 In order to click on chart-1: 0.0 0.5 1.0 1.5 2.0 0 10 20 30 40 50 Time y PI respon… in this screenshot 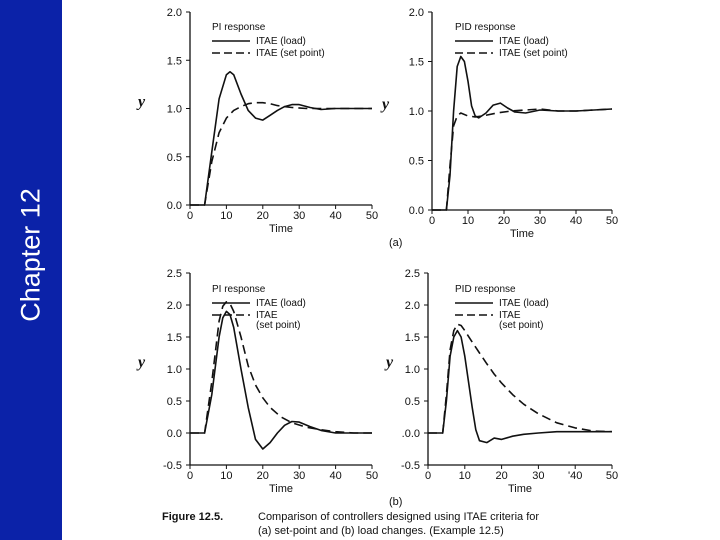, I will do `click(257, 121)`.